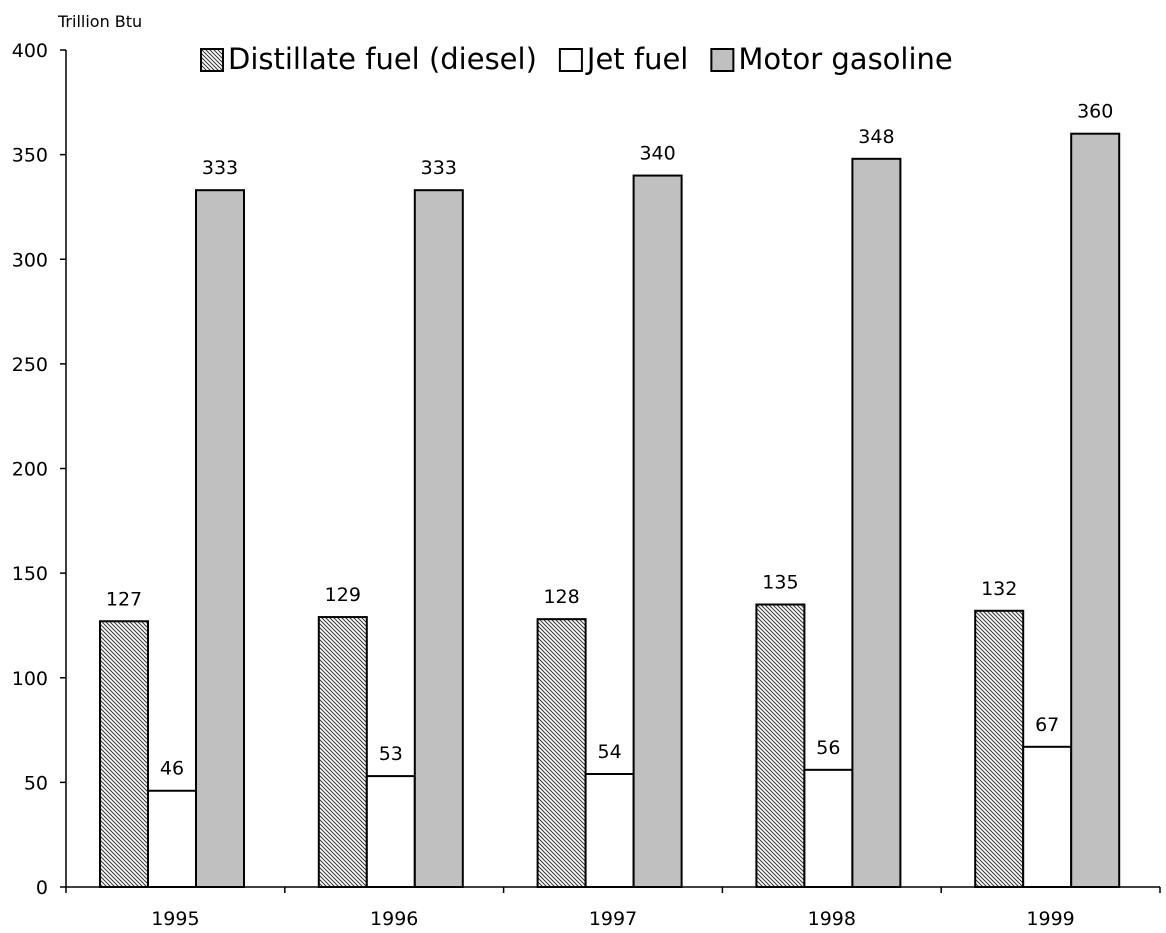 The image size is (1166, 933). I want to click on data-label: 348, so click(876, 137).